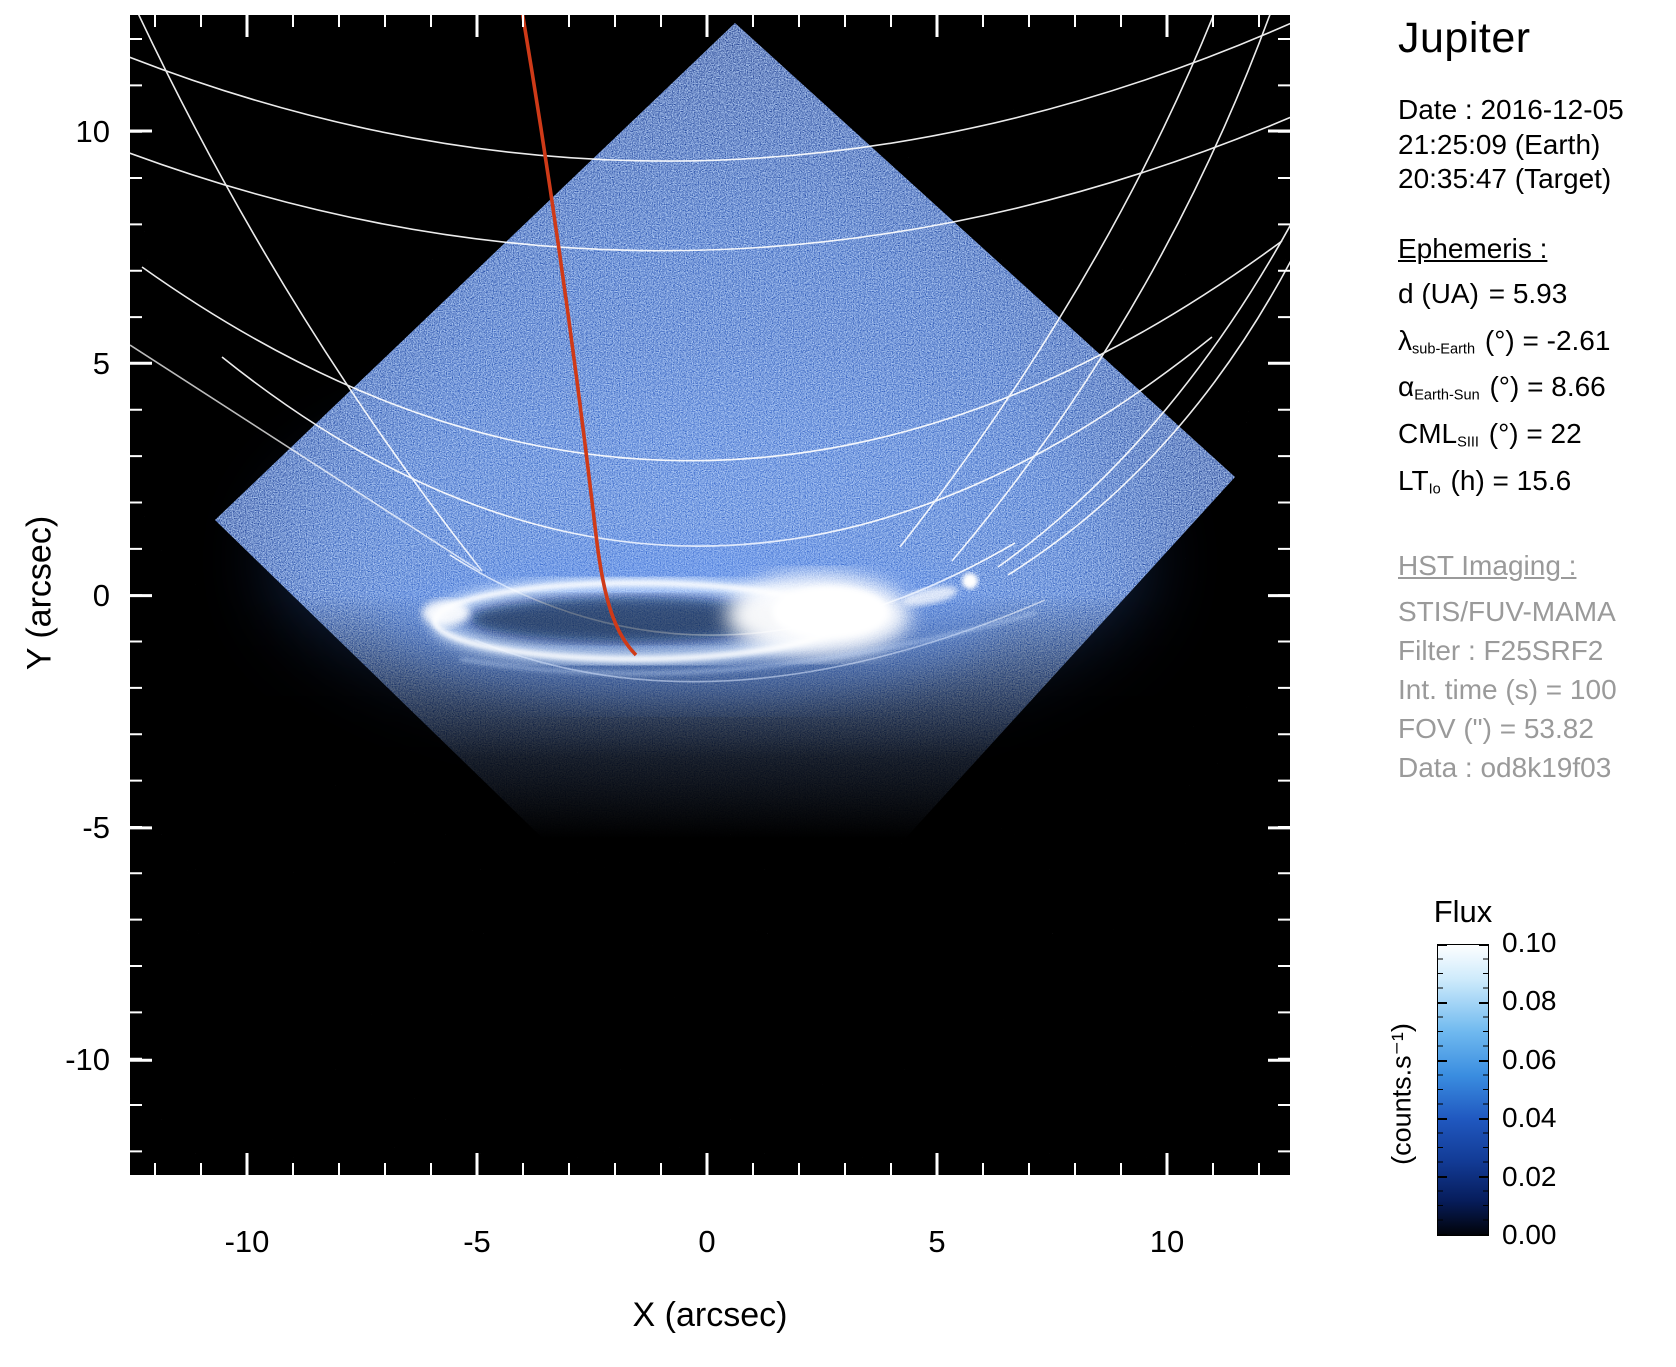  I want to click on y-tick-label: 0, so click(101, 595).